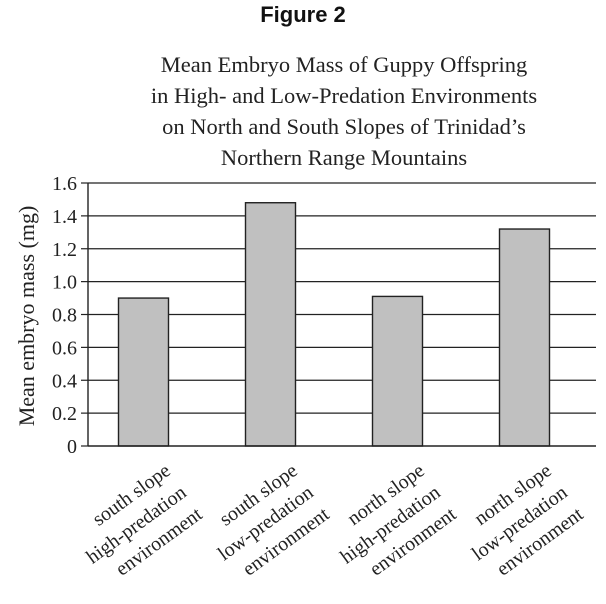  Describe the element at coordinates (26, 316) in the screenshot. I see `y-axis-label: Mean embryo mass (mg)` at that location.